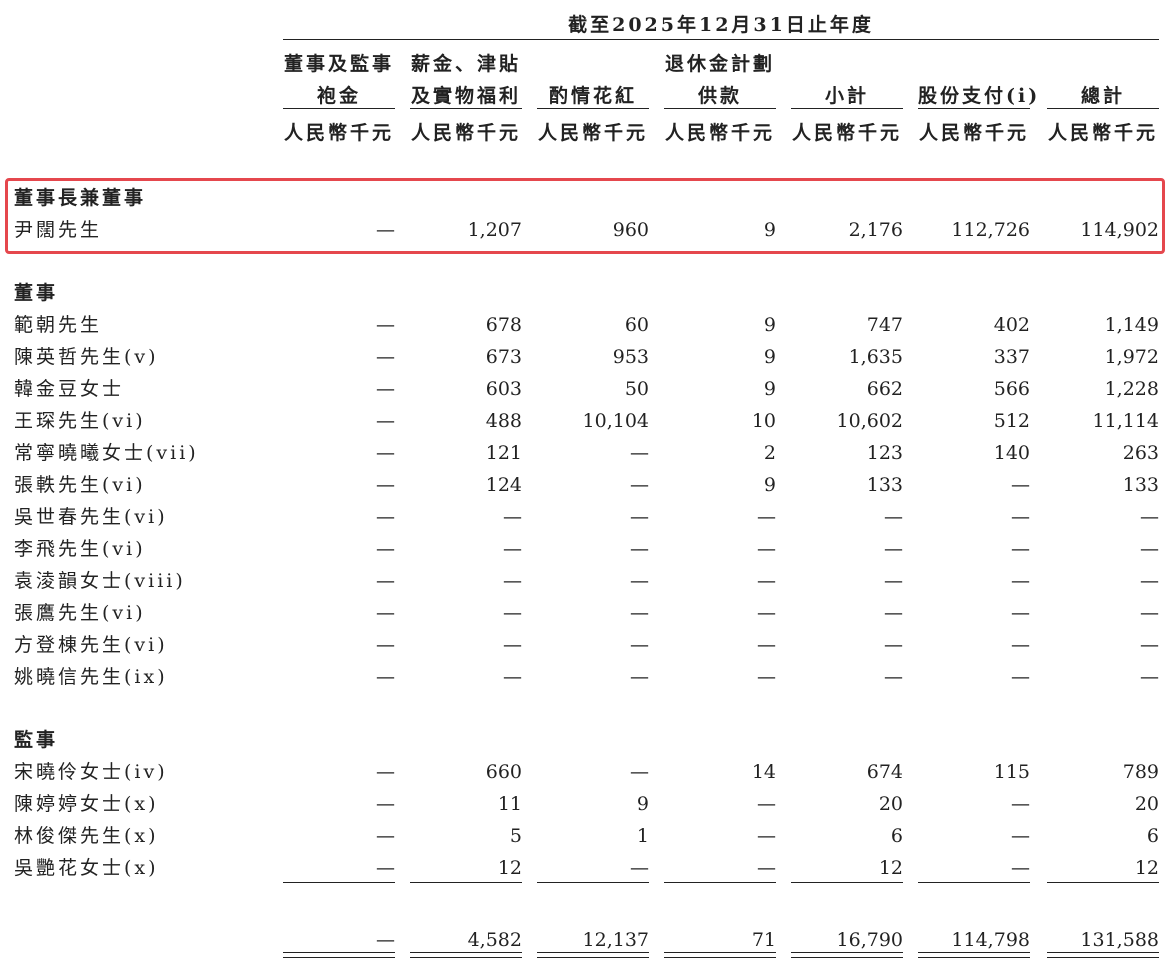 This screenshot has width=1170, height=964. I want to click on section-title: 監事, so click(36, 740).